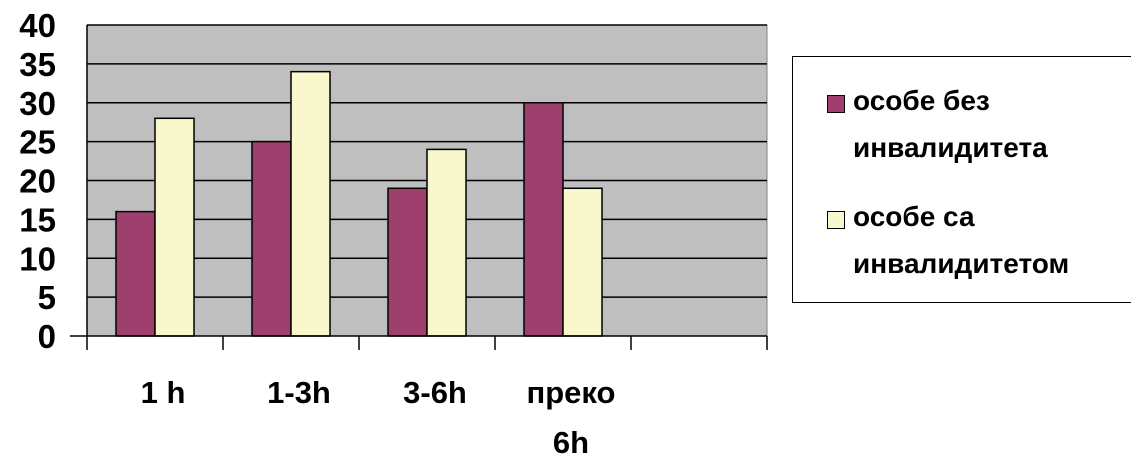  I want to click on y-tick-label: 25, so click(37, 142).